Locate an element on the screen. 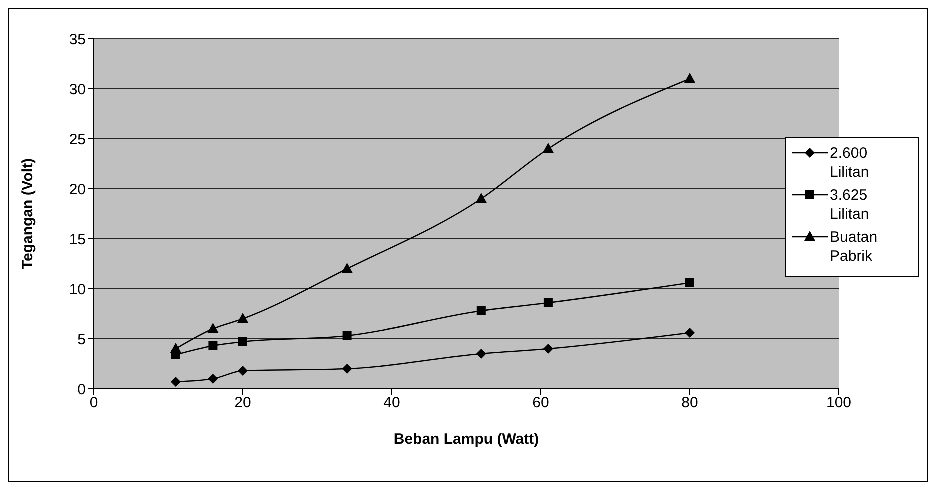 The width and height of the screenshot is (936, 490). x-tick-label: 80 is located at coordinates (690, 403).